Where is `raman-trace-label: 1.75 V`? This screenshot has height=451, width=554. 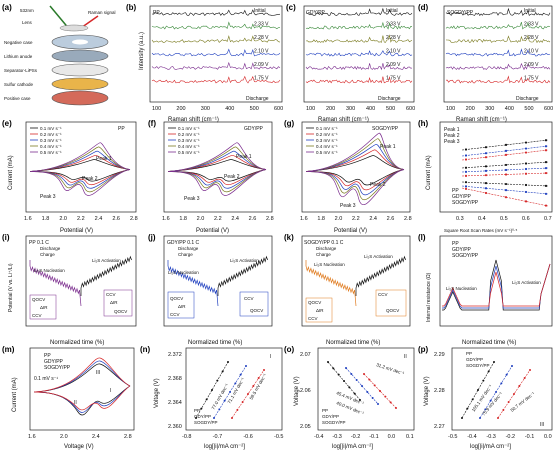
raman-trace-label: 1.75 V is located at coordinates (261, 79).